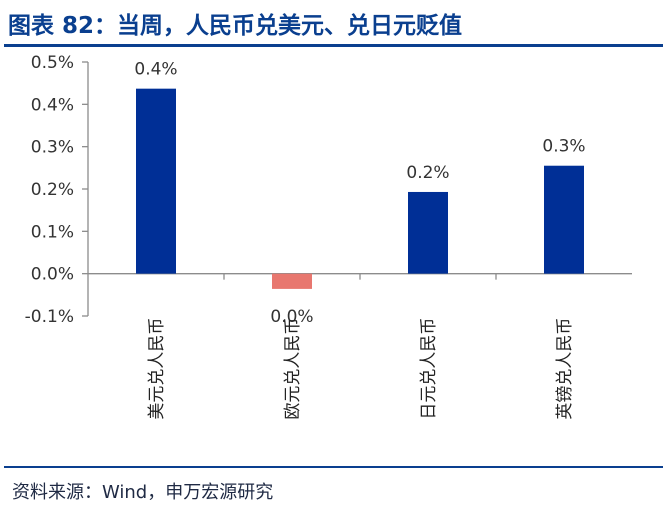 The width and height of the screenshot is (667, 512). Describe the element at coordinates (143, 492) in the screenshot. I see `source-note: 资料来源：Wind，申万宏源研究` at that location.